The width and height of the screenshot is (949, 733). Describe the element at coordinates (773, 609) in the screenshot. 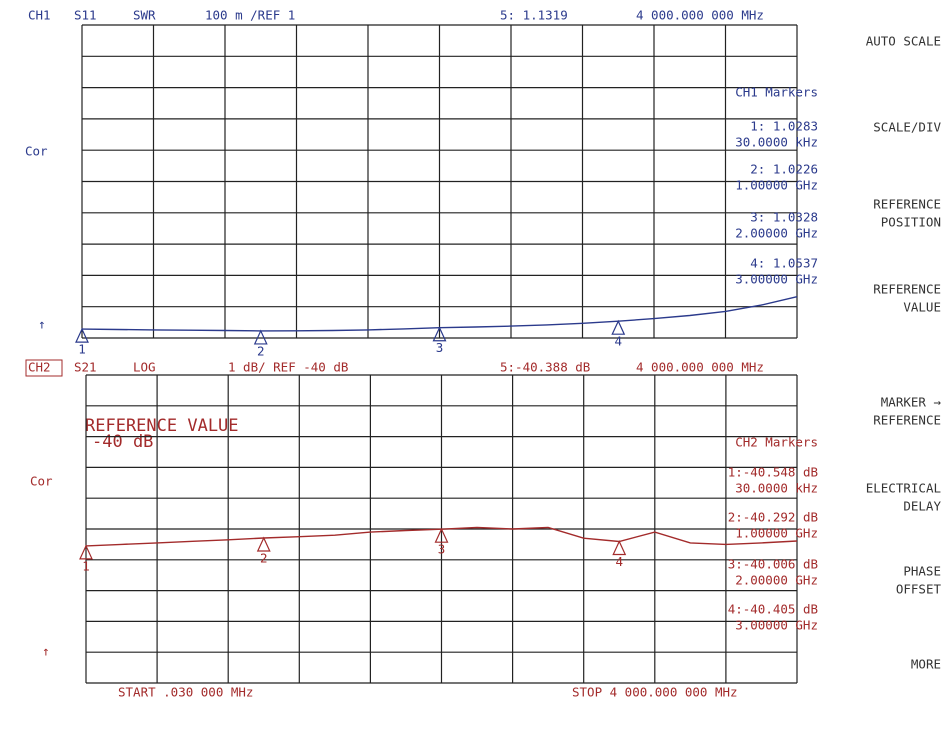

I see `marker-readout: 4:-40.405 dB` at that location.